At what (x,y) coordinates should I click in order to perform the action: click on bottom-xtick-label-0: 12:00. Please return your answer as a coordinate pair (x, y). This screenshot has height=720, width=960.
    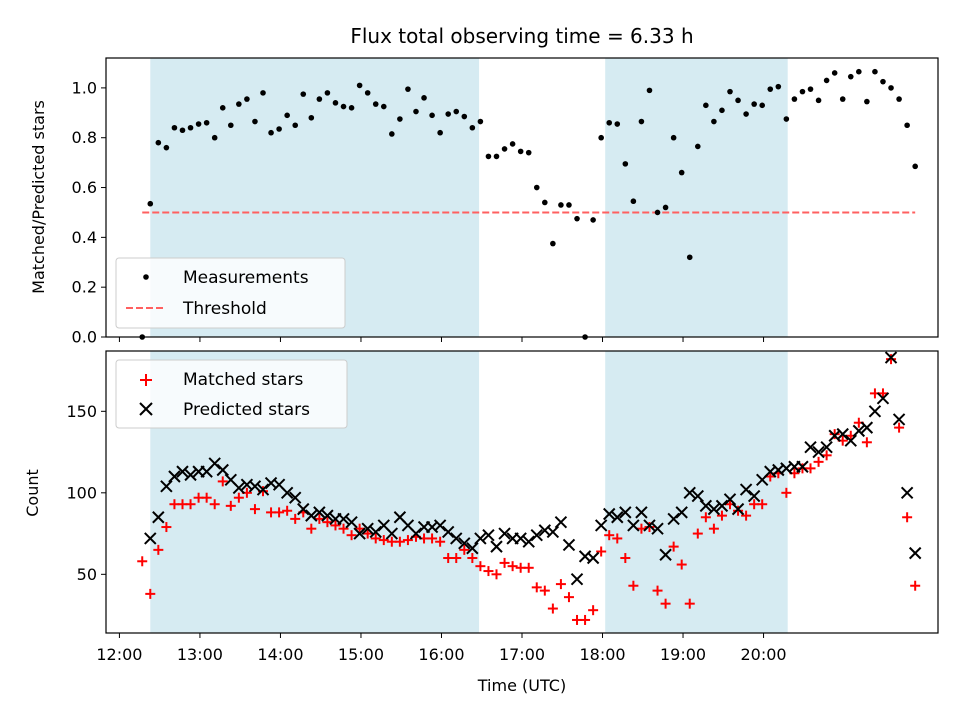
    Looking at the image, I should click on (119, 654).